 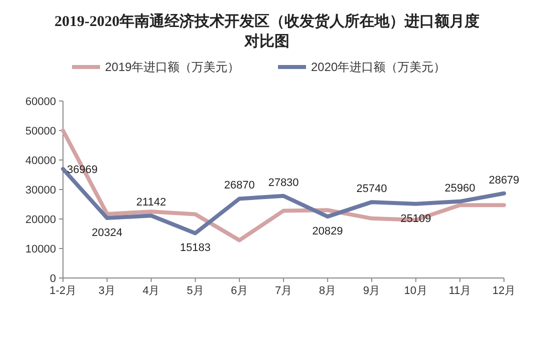 What do you see at coordinates (107, 233) in the screenshot?
I see `data-label: 20324` at bounding box center [107, 233].